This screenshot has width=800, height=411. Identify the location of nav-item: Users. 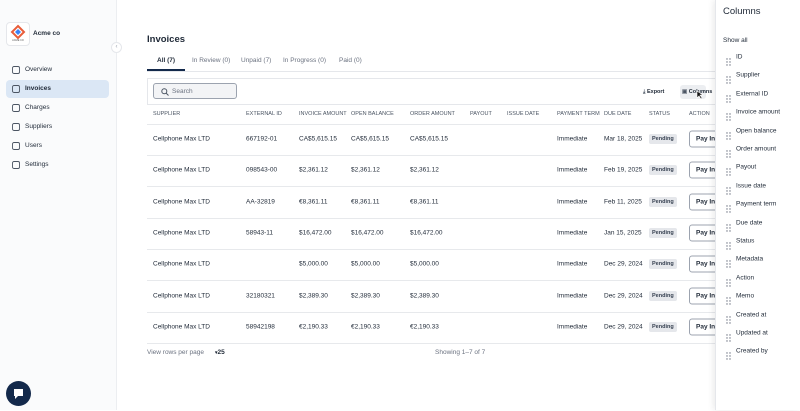
(57, 146).